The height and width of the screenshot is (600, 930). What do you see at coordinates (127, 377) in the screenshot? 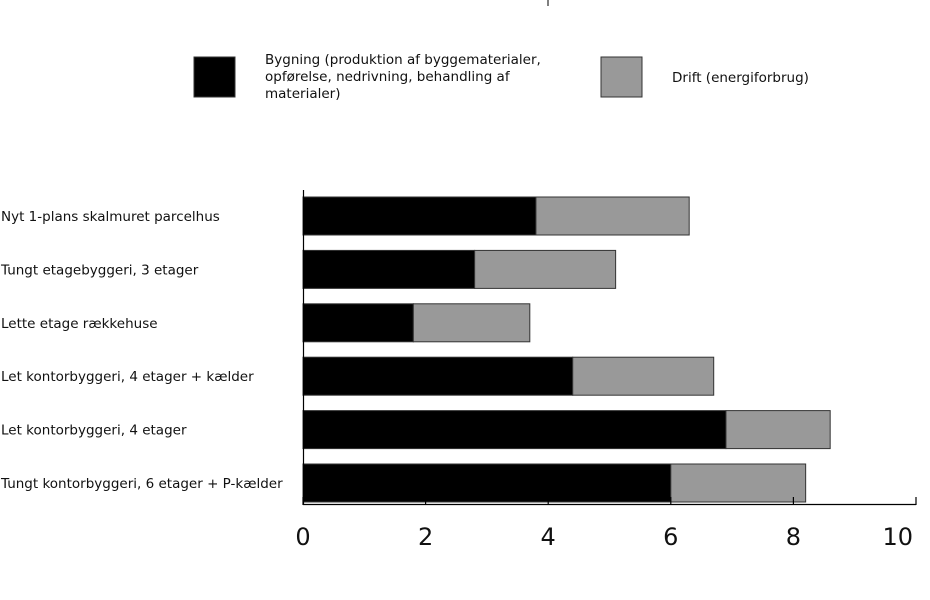
I see `category-label-4: Let kontorbyggeri, 4 etager + kælder` at bounding box center [127, 377].